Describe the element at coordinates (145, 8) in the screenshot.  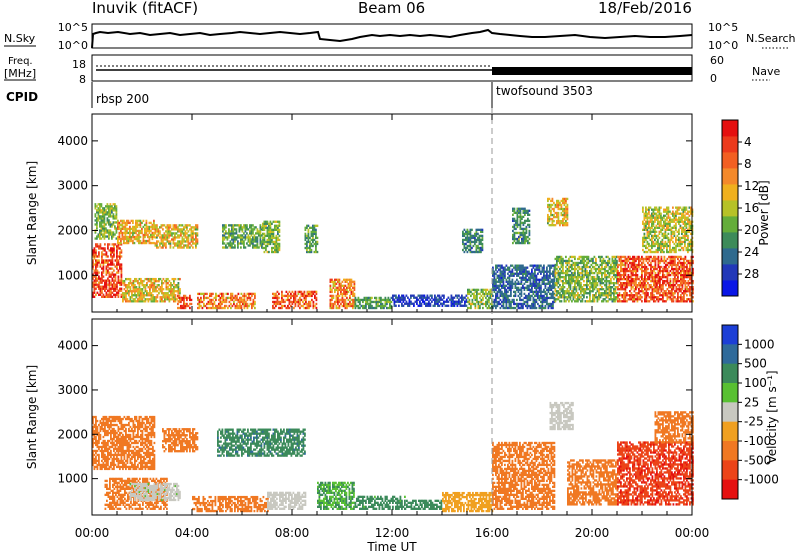
I see `station-title: Inuvik (fitACF)` at that location.